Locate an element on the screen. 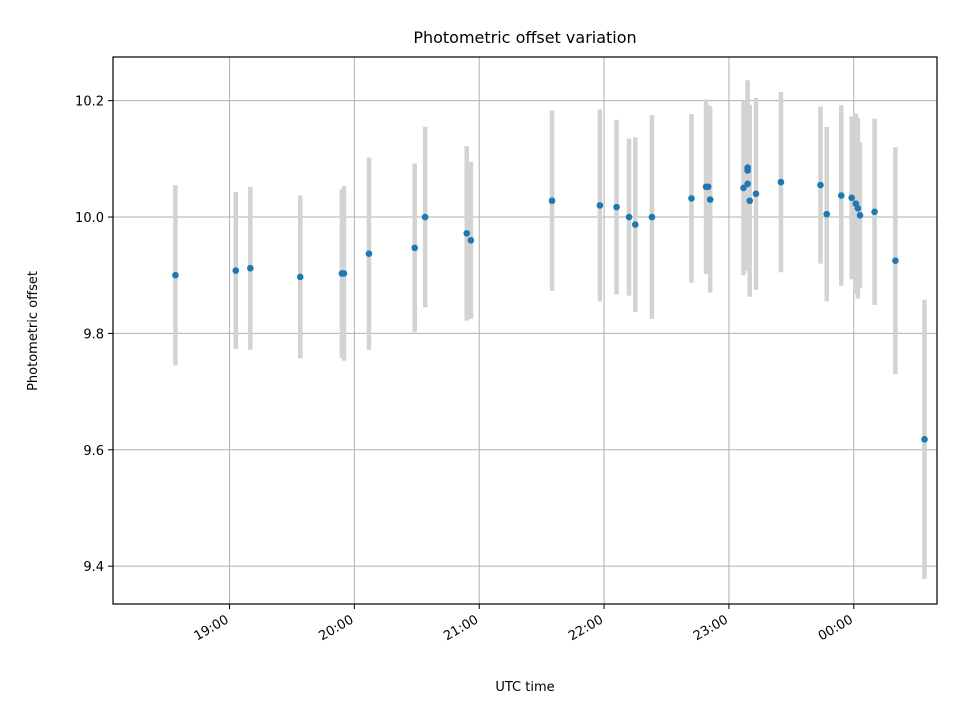 The image size is (960, 720). y-tick-label: 9.4 is located at coordinates (93, 567).